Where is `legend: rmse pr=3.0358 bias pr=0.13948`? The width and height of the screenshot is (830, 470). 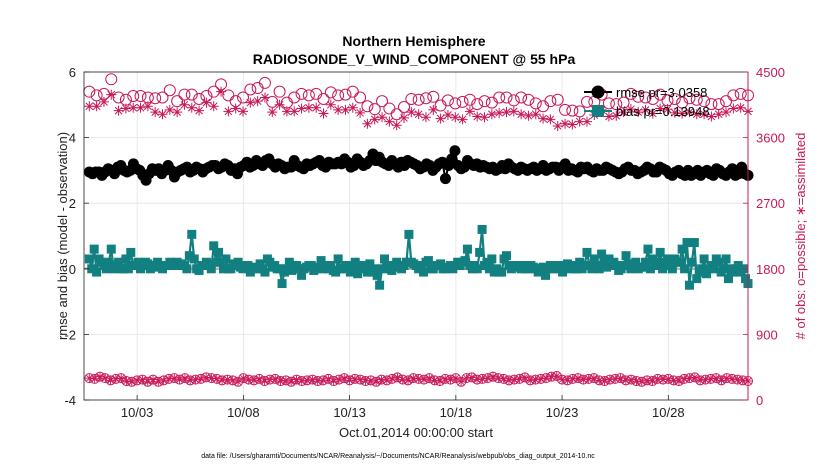 legend: rmse pr=3.0358 bias pr=0.13948 is located at coordinates (647, 102).